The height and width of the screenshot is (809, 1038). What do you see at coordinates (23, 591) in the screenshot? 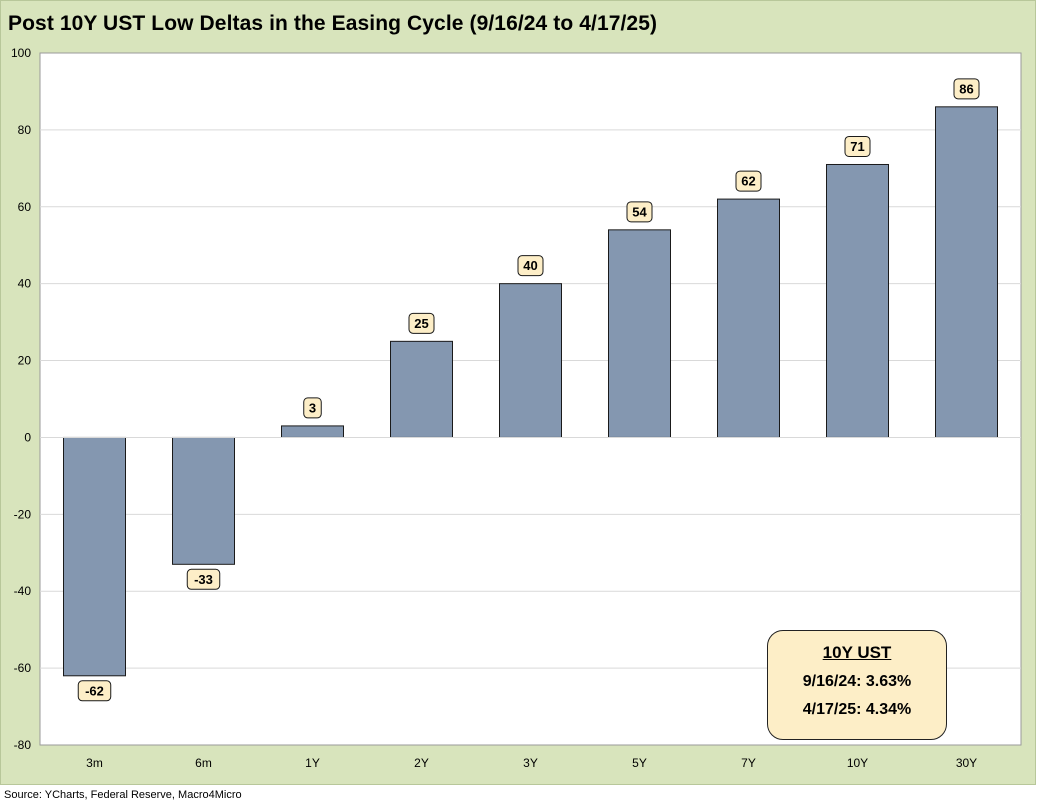
I see `y-tick-label: -40` at bounding box center [23, 591].